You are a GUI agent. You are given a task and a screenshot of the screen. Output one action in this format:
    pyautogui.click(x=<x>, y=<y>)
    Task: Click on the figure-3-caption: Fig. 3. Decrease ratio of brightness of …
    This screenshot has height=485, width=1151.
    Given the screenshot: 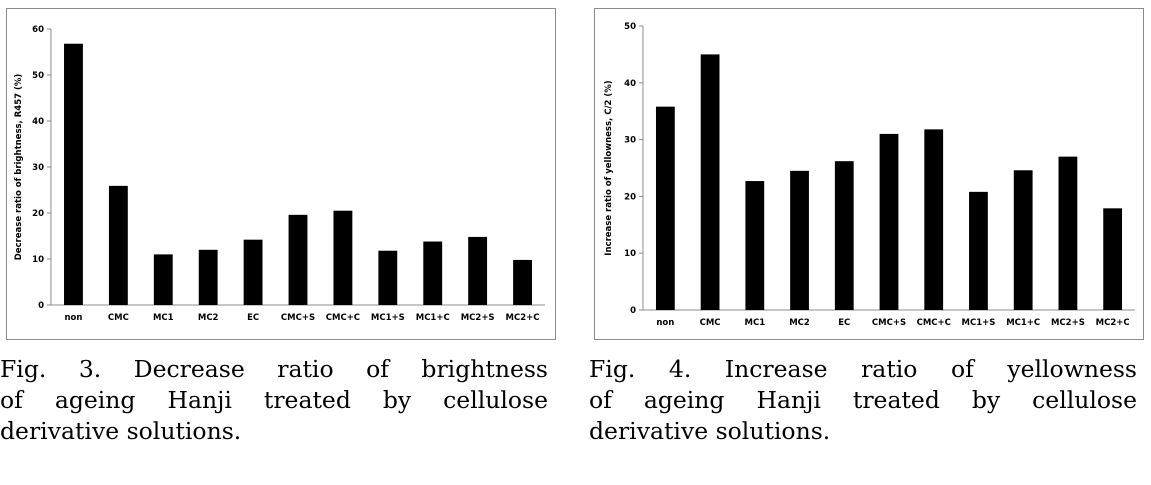 What is the action you would take?
    pyautogui.click(x=274, y=400)
    